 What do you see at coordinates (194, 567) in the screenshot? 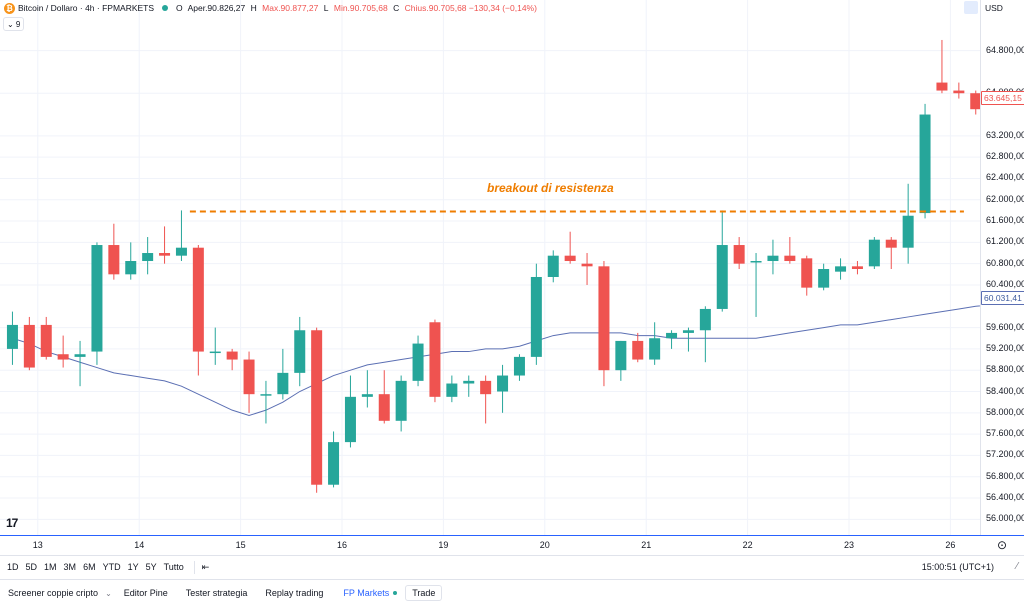
I see `toolbar-divider` at bounding box center [194, 567].